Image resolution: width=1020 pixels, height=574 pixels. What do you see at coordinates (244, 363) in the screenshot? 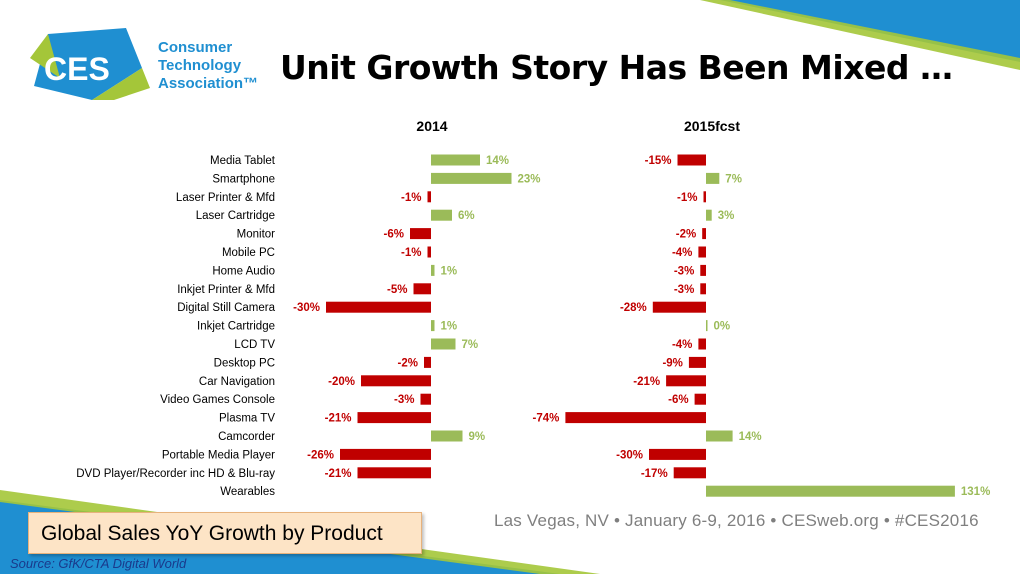
I see `category-label: Desktop PC` at bounding box center [244, 363].